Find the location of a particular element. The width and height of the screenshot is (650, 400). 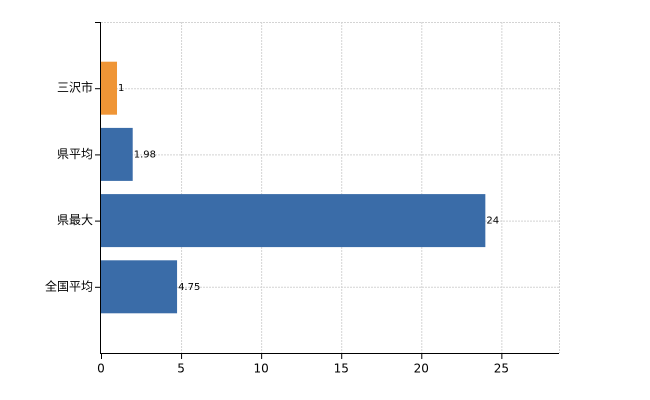

x-tick-label: 10 is located at coordinates (260, 369).